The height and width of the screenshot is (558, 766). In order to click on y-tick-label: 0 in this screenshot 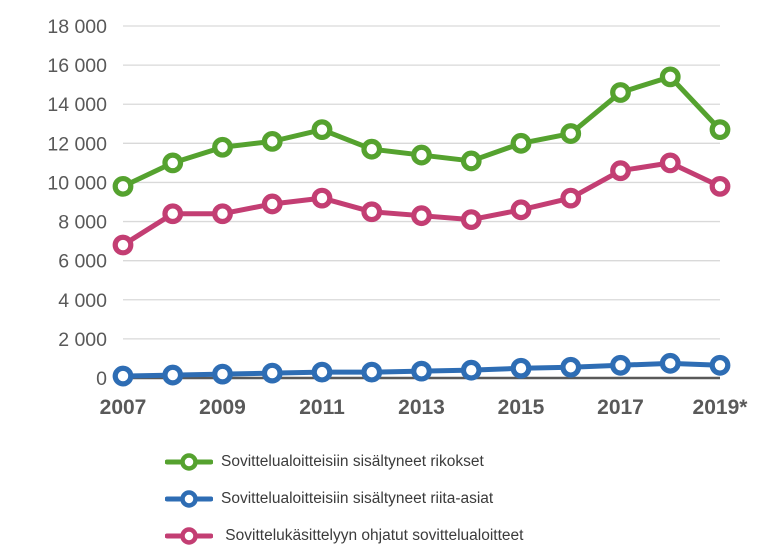, I will do `click(101, 379)`.